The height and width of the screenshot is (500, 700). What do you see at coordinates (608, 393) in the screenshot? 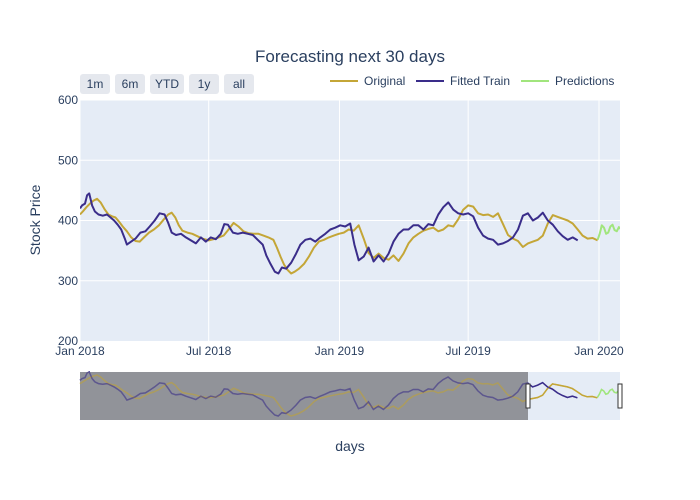
I see `range-slider-line-predictions` at bounding box center [608, 393].